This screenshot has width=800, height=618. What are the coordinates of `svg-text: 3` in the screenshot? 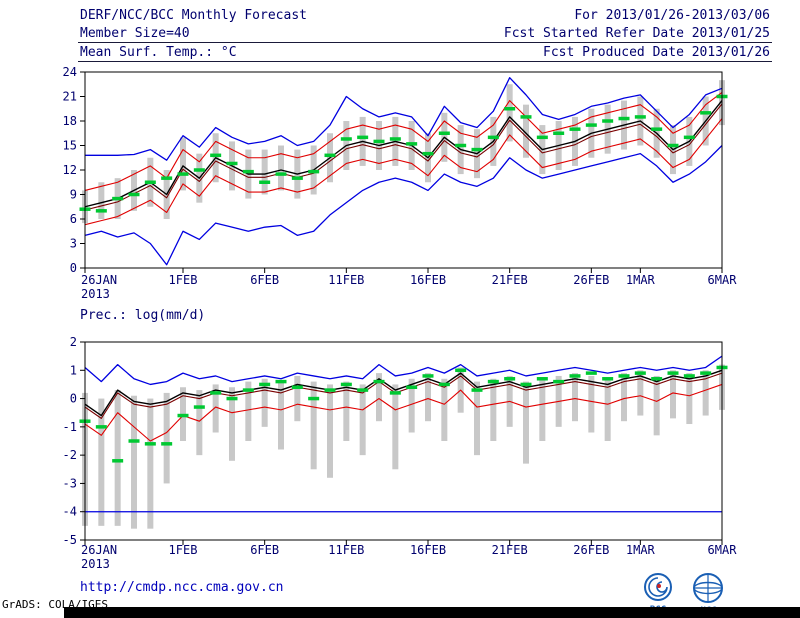 It's located at (73, 244).